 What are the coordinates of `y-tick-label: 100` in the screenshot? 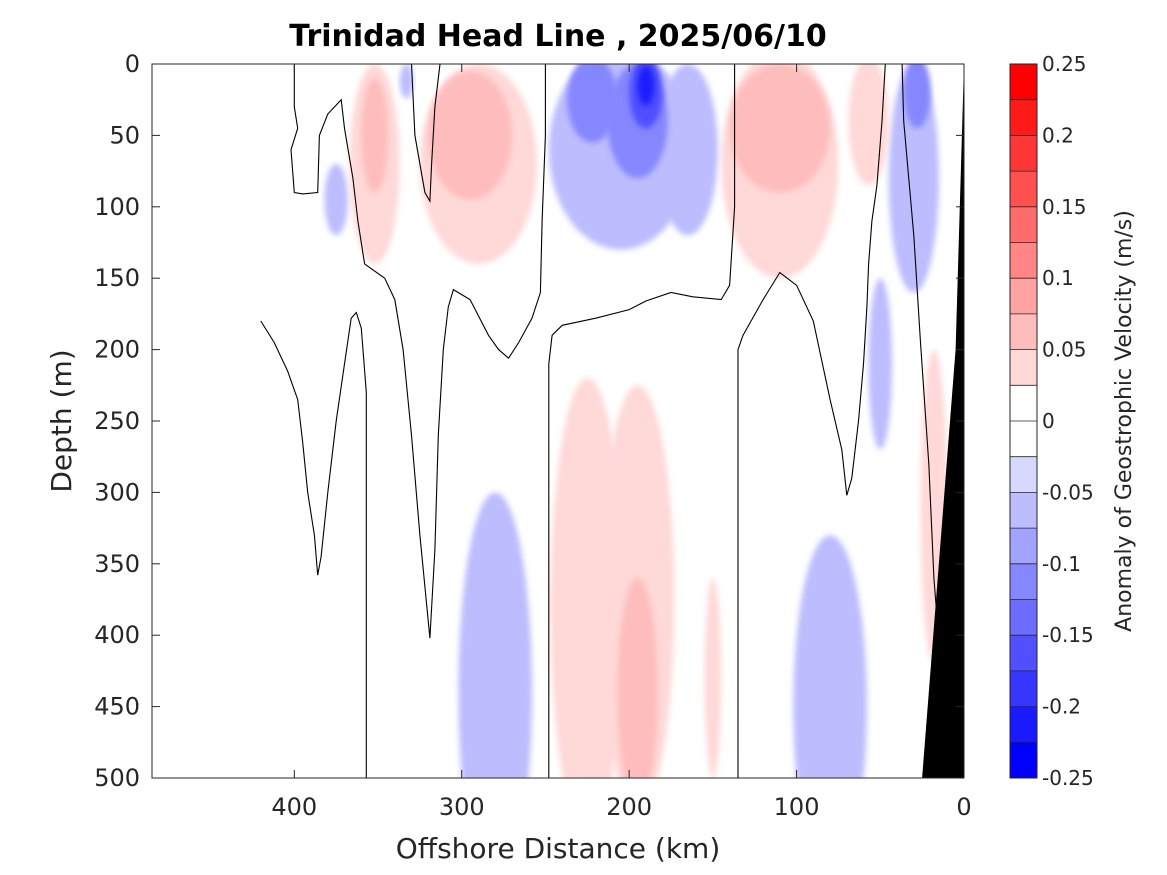 It's located at (117, 207).